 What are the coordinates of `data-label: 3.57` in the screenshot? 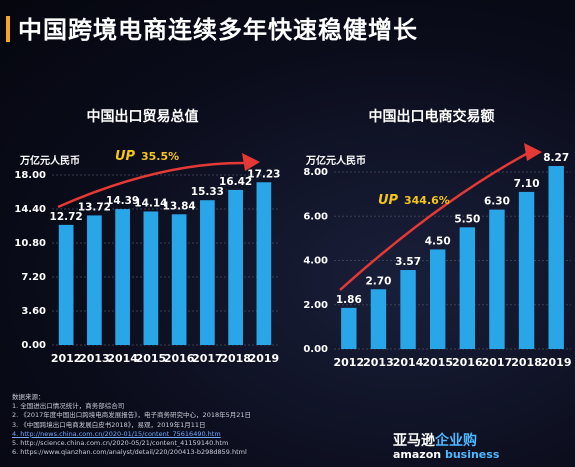 It's located at (408, 262).